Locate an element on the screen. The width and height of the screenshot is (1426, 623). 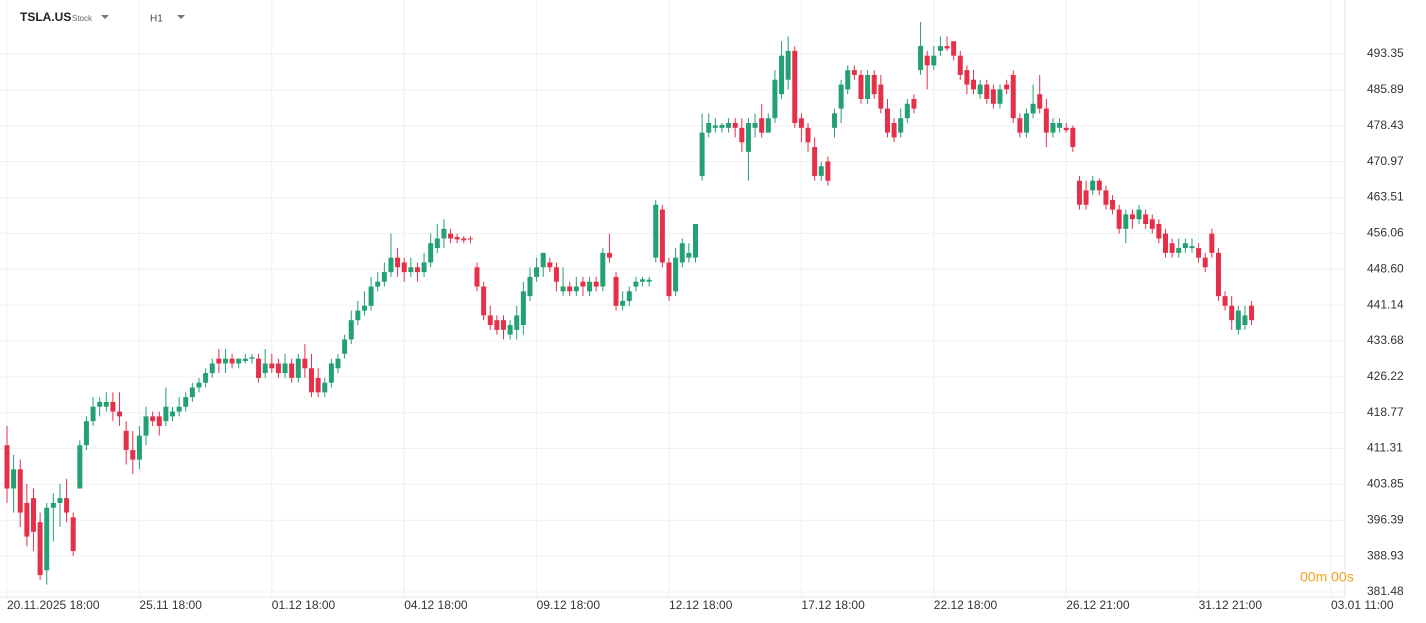
y-tick-label: 493.35 is located at coordinates (1385, 53).